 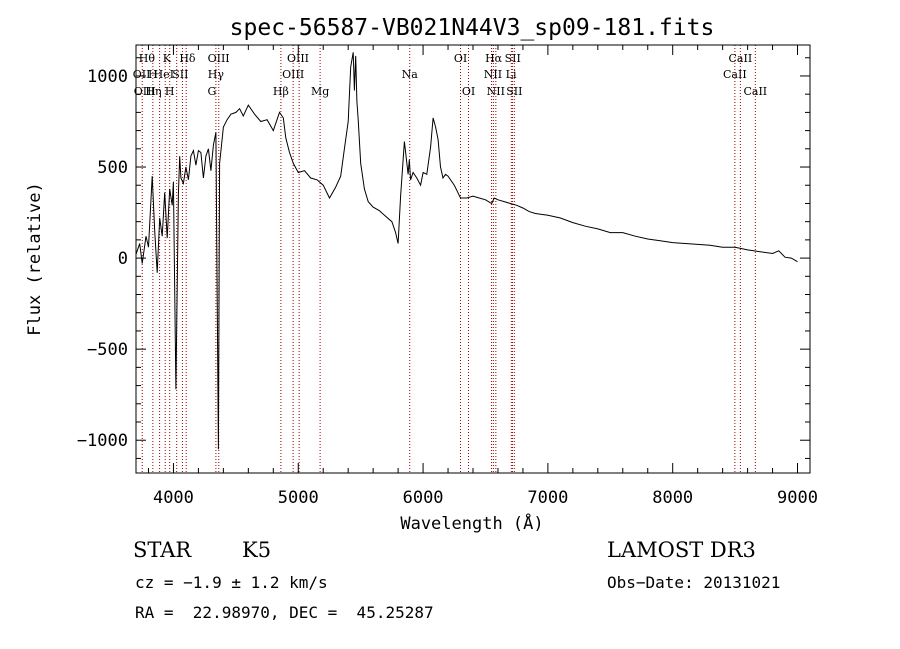 I want to click on x-tick-label: 6000, so click(x=423, y=498).